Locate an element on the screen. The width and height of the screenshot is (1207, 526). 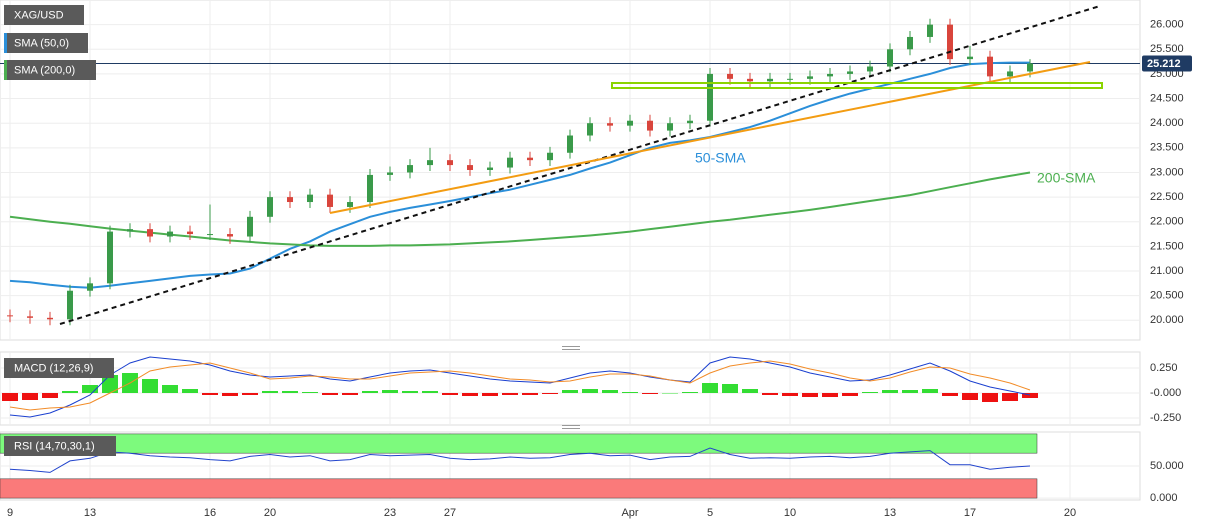
x-tick-label: Apr is located at coordinates (629, 513).